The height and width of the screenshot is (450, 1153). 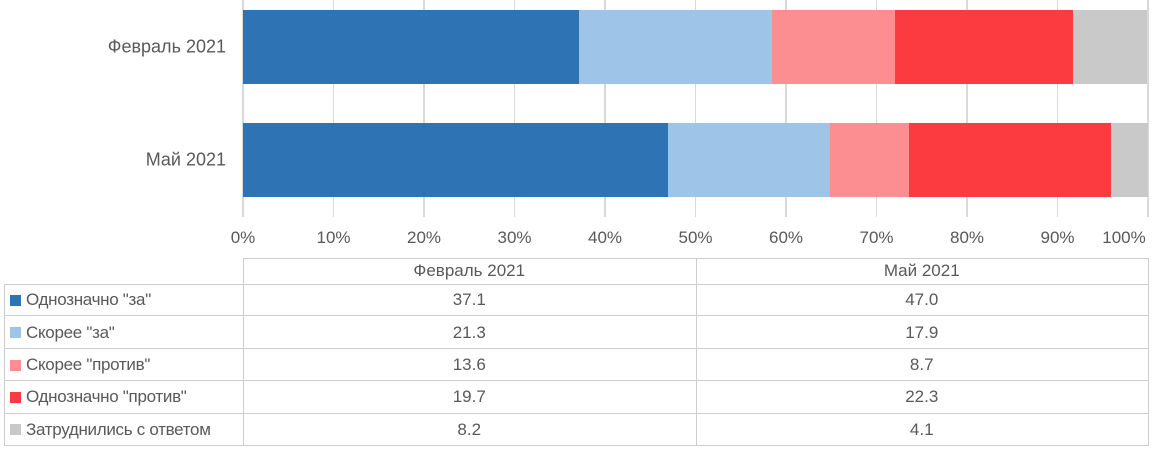 What do you see at coordinates (922, 332) in the screenshot?
I see `table-value-cell: 17.9` at bounding box center [922, 332].